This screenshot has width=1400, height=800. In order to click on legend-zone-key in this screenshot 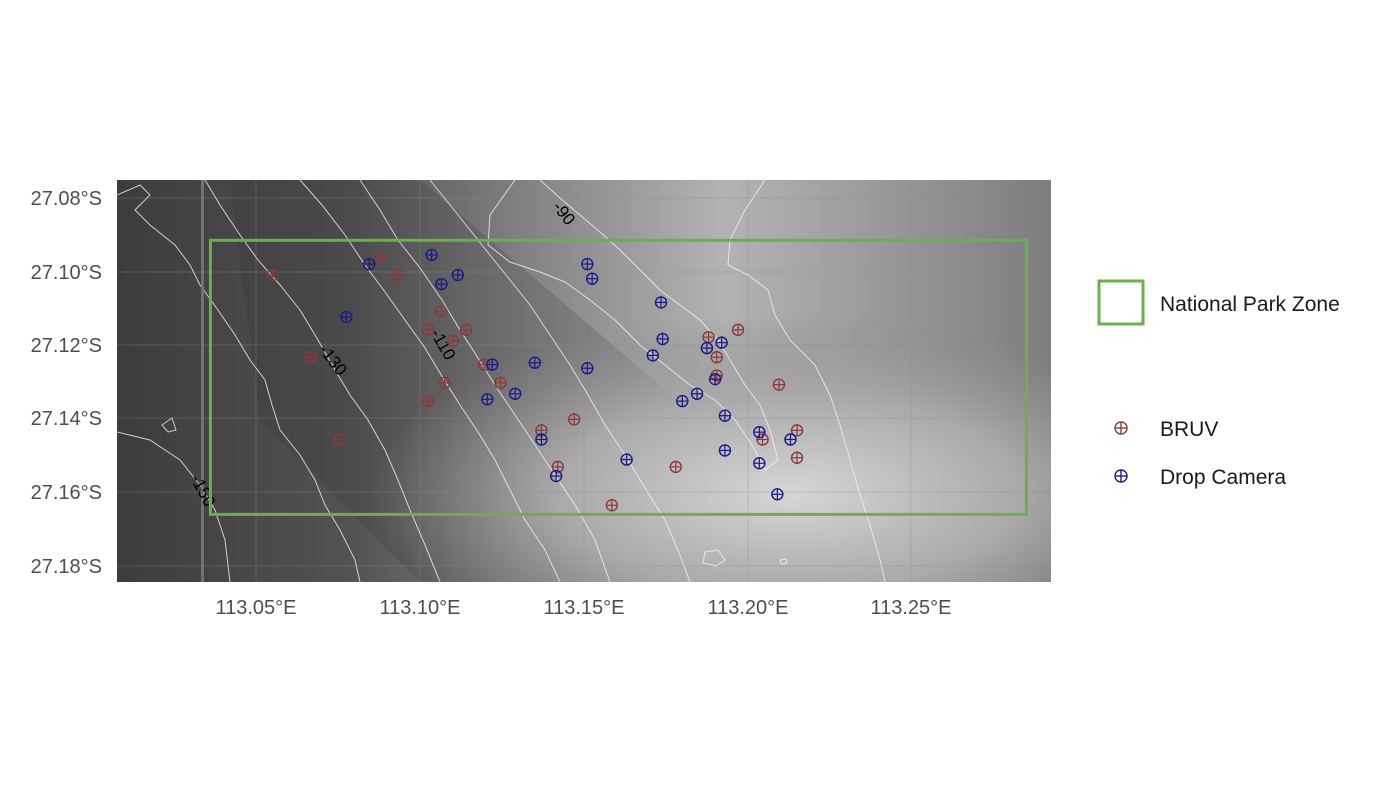, I will do `click(1121, 302)`.